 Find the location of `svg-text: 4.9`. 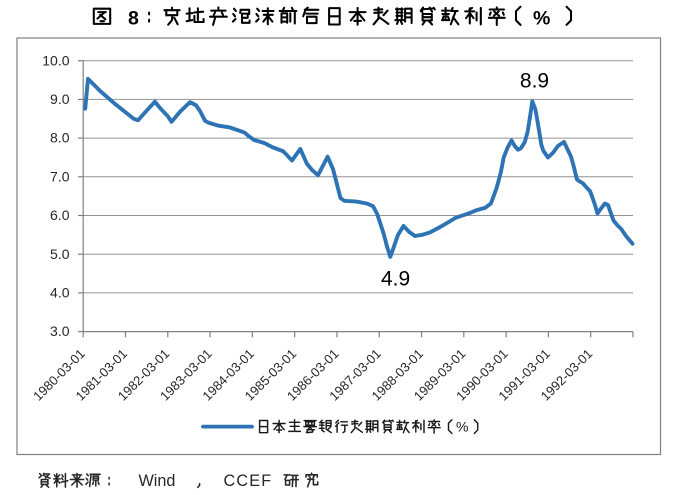

svg-text: 4.9 is located at coordinates (395, 278).